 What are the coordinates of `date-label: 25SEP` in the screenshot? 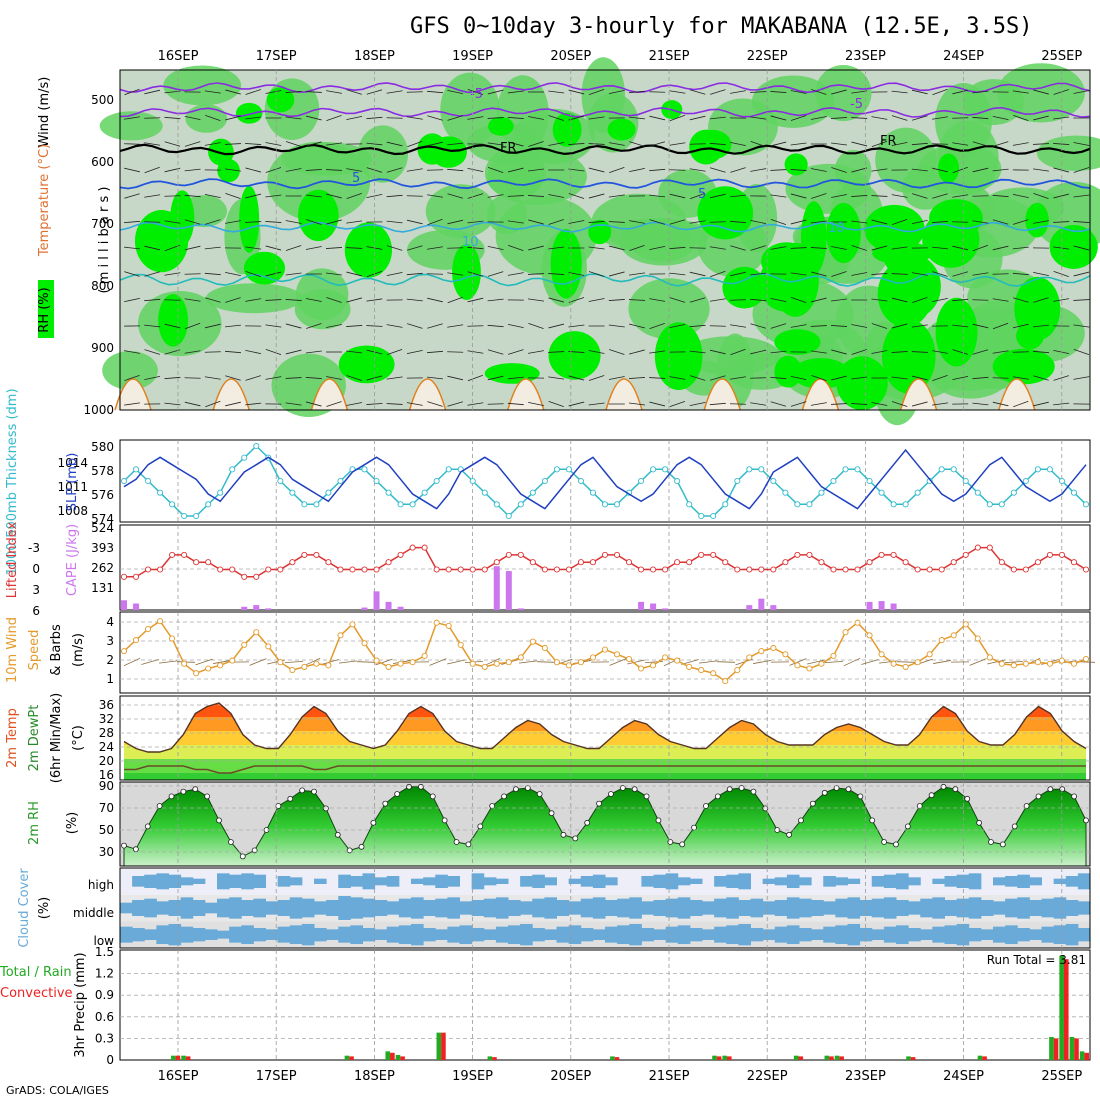 It's located at (1061, 1076).